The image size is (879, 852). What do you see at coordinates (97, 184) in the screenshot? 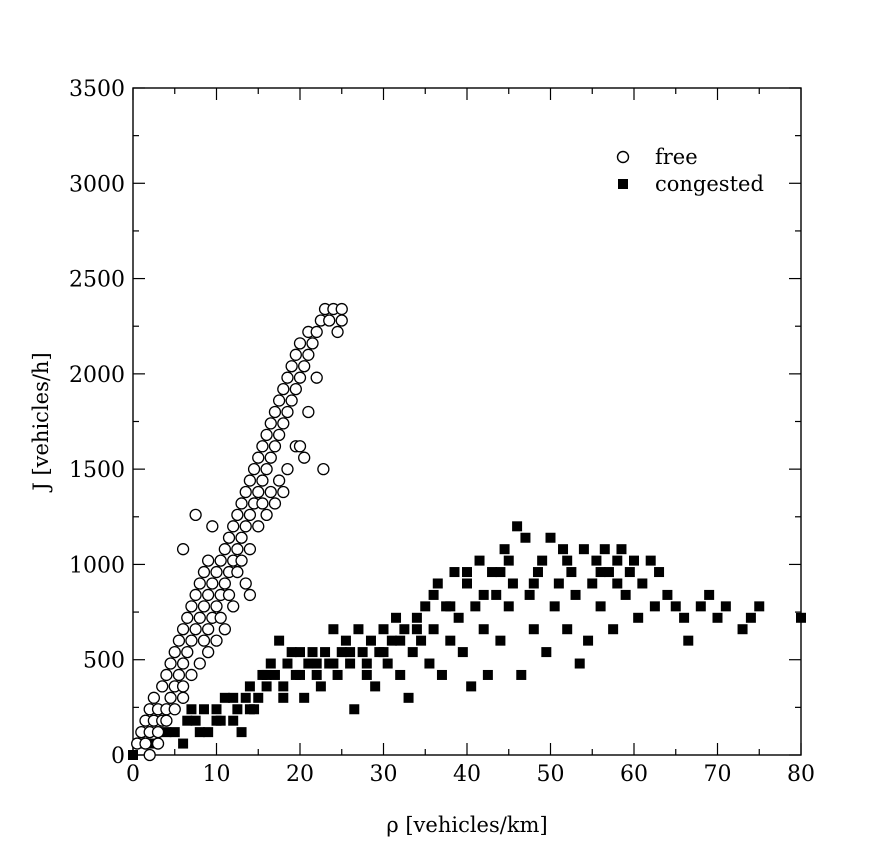
I see `y-tick-label: 3000` at bounding box center [97, 184].